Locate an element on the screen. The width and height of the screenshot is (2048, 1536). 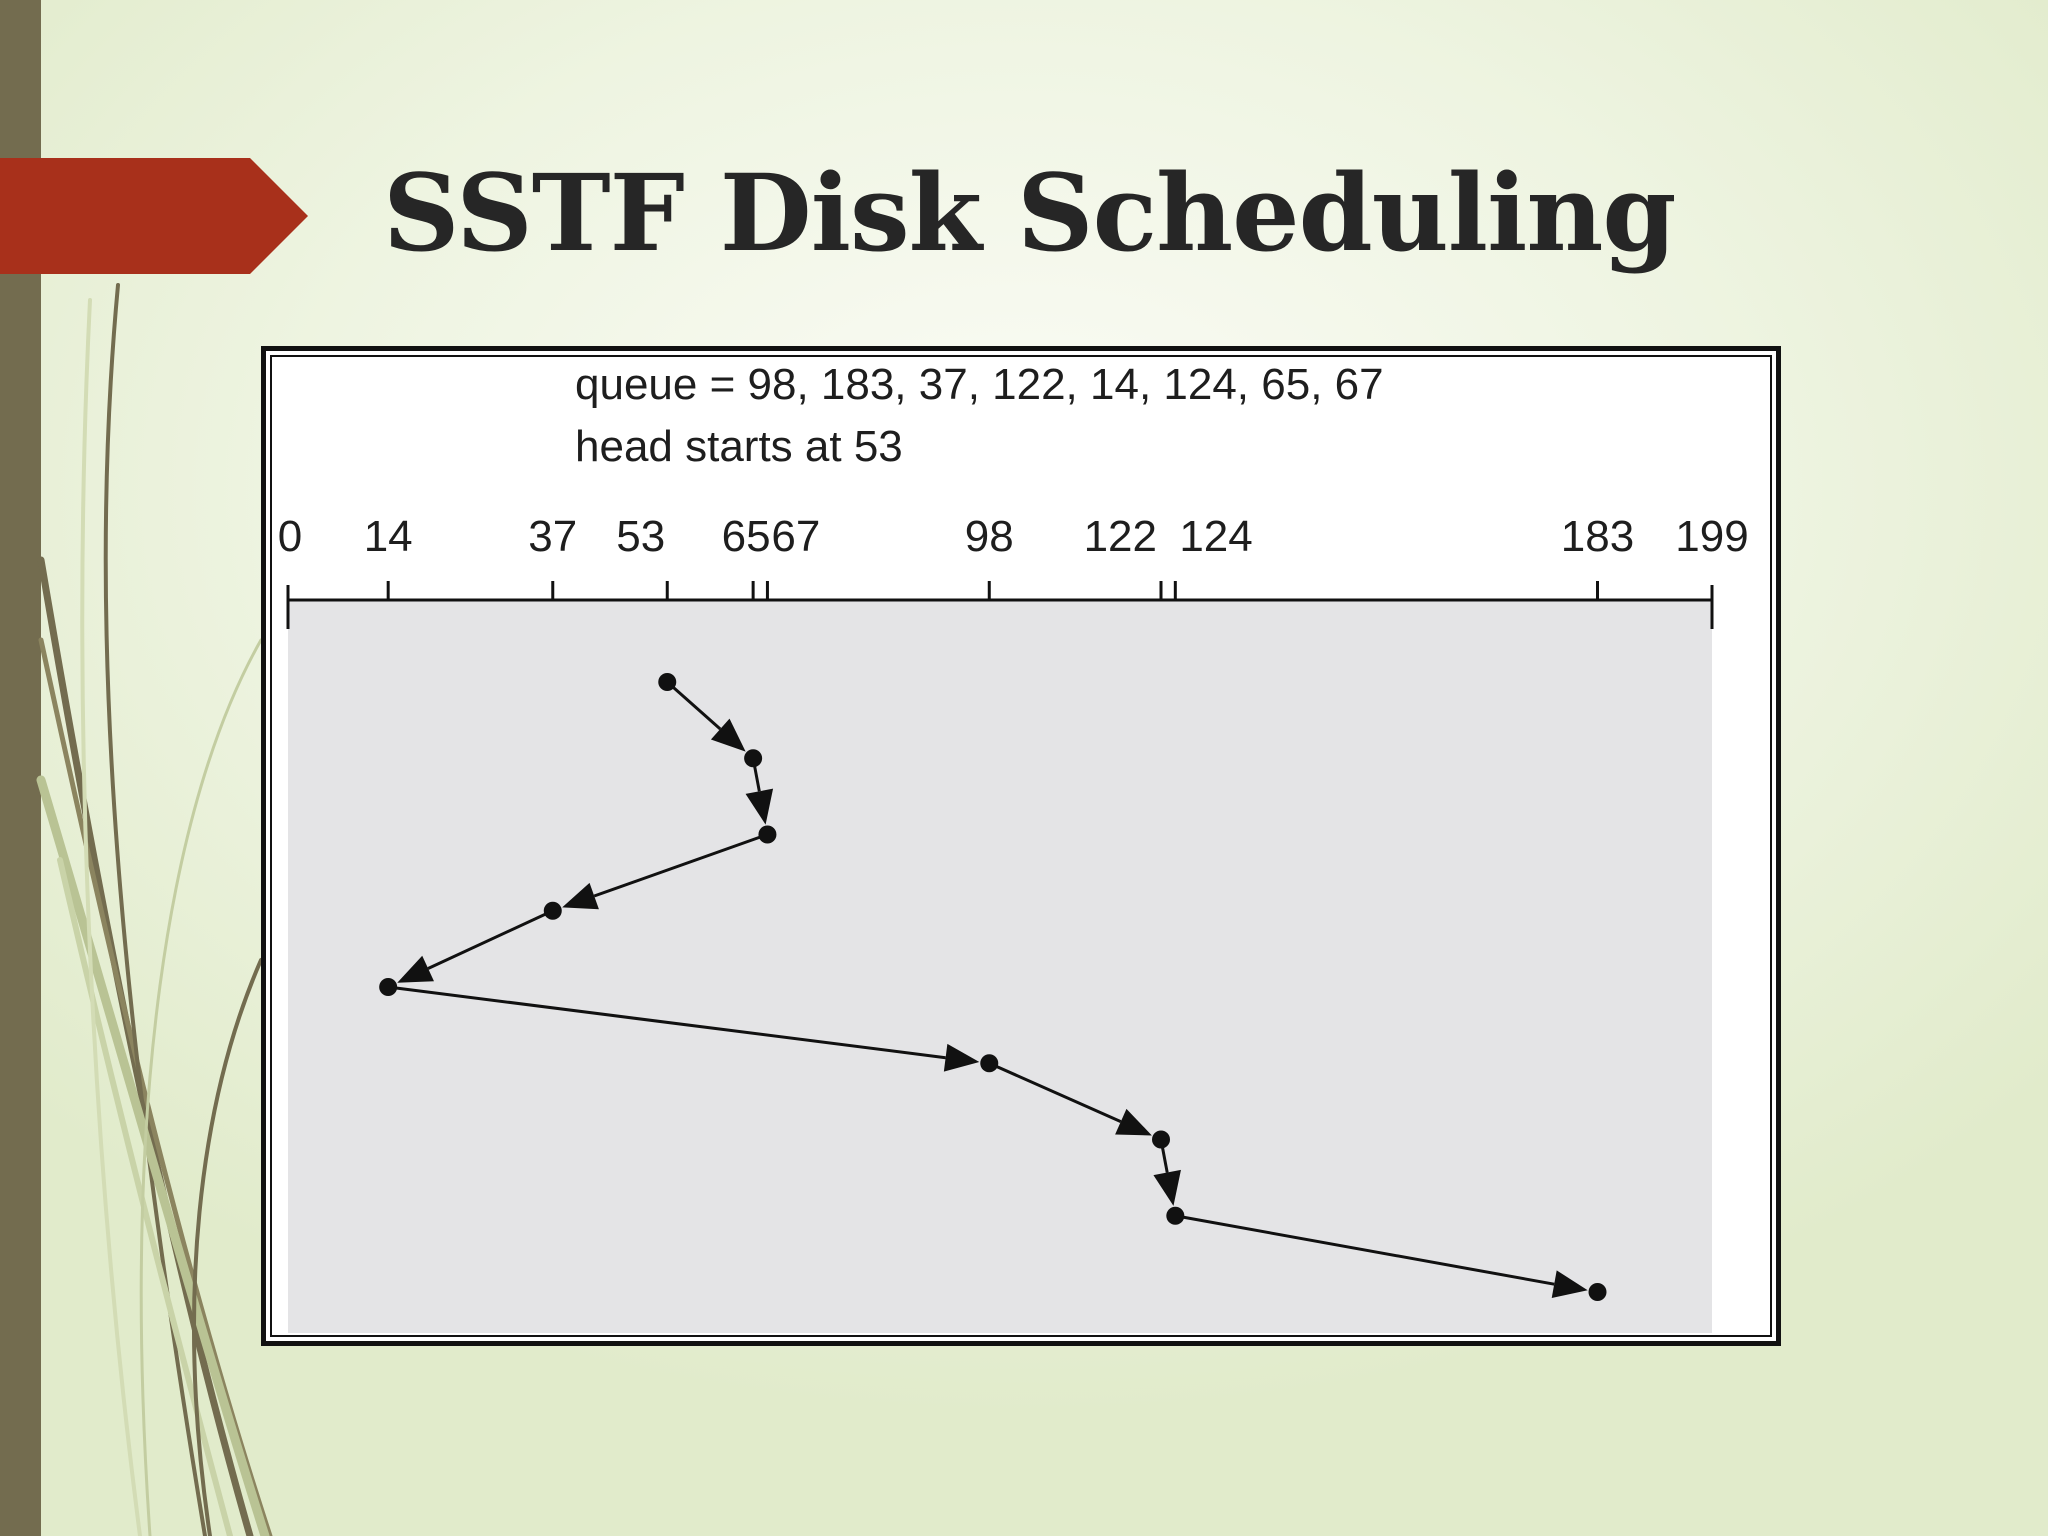
axis-tick-label: 98 is located at coordinates (989, 536).